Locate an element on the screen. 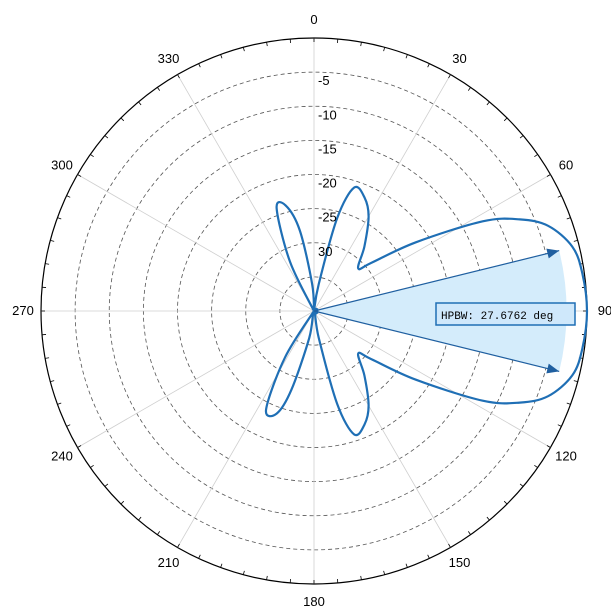 This screenshot has height=611, width=611. angle-tick-label: 180 is located at coordinates (314, 601).